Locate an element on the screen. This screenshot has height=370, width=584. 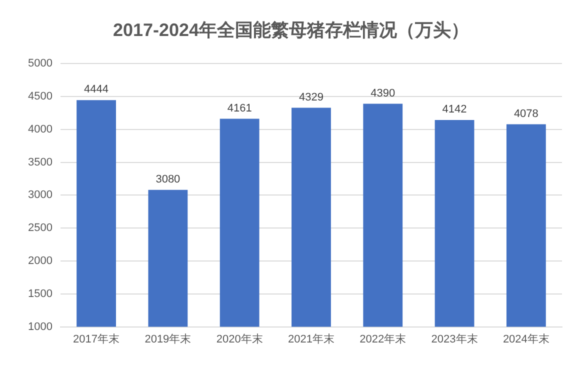
y-tick-label: 3500 is located at coordinates (40, 162).